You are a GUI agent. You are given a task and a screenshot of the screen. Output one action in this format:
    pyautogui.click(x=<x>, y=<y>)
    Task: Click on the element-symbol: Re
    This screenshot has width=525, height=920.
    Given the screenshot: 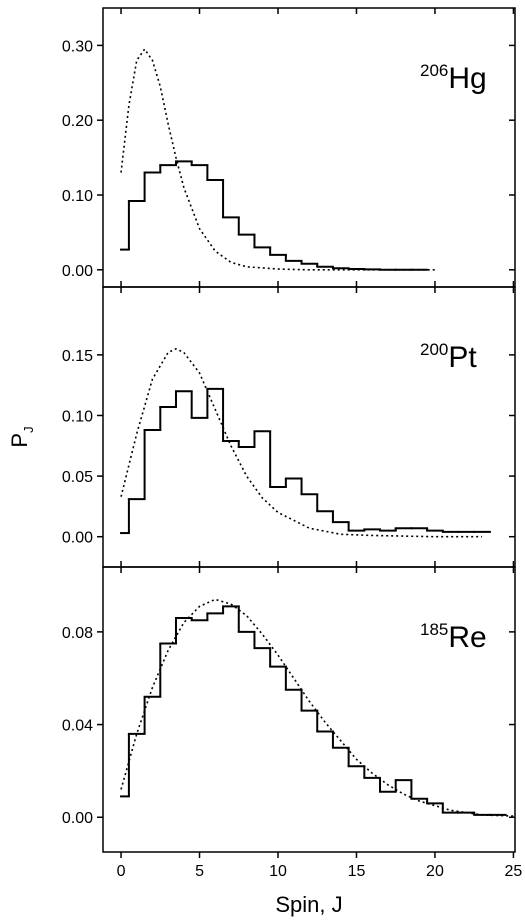 What is the action you would take?
    pyautogui.click(x=467, y=637)
    